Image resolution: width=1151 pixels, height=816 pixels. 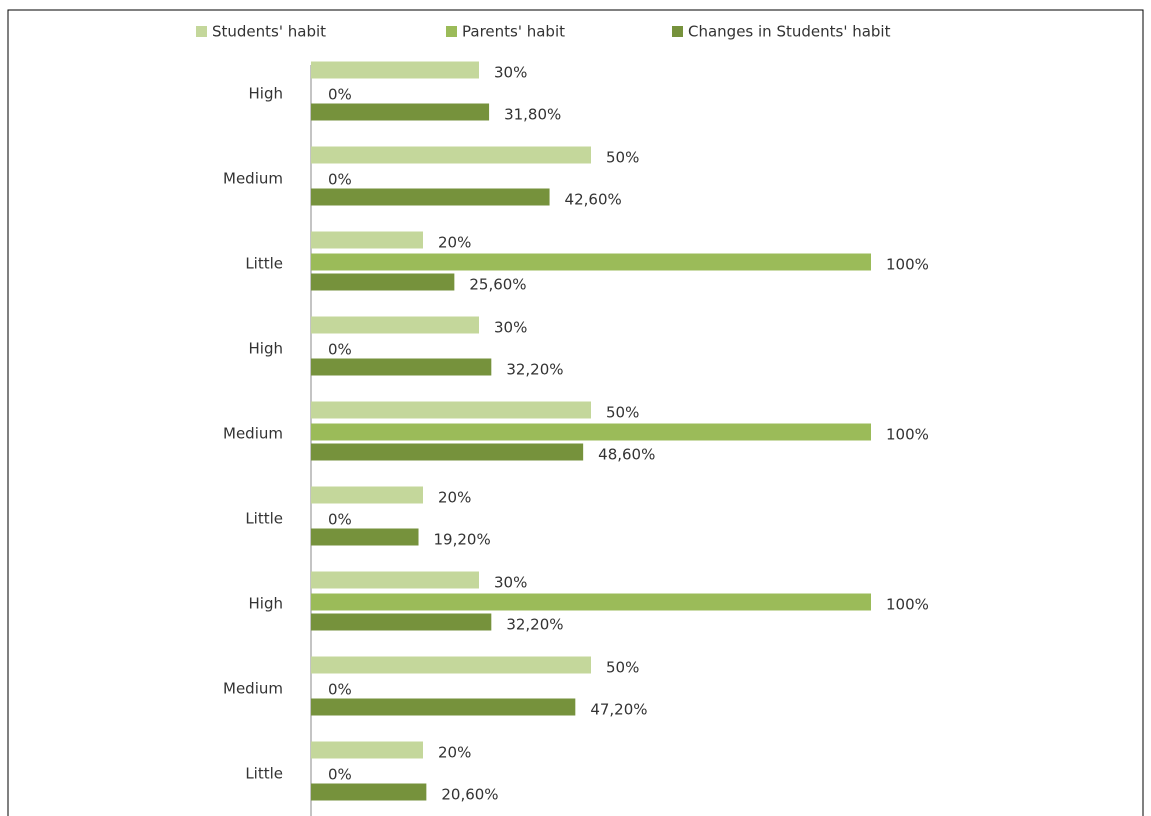 I want to click on value-label: 31,80%, so click(x=532, y=115).